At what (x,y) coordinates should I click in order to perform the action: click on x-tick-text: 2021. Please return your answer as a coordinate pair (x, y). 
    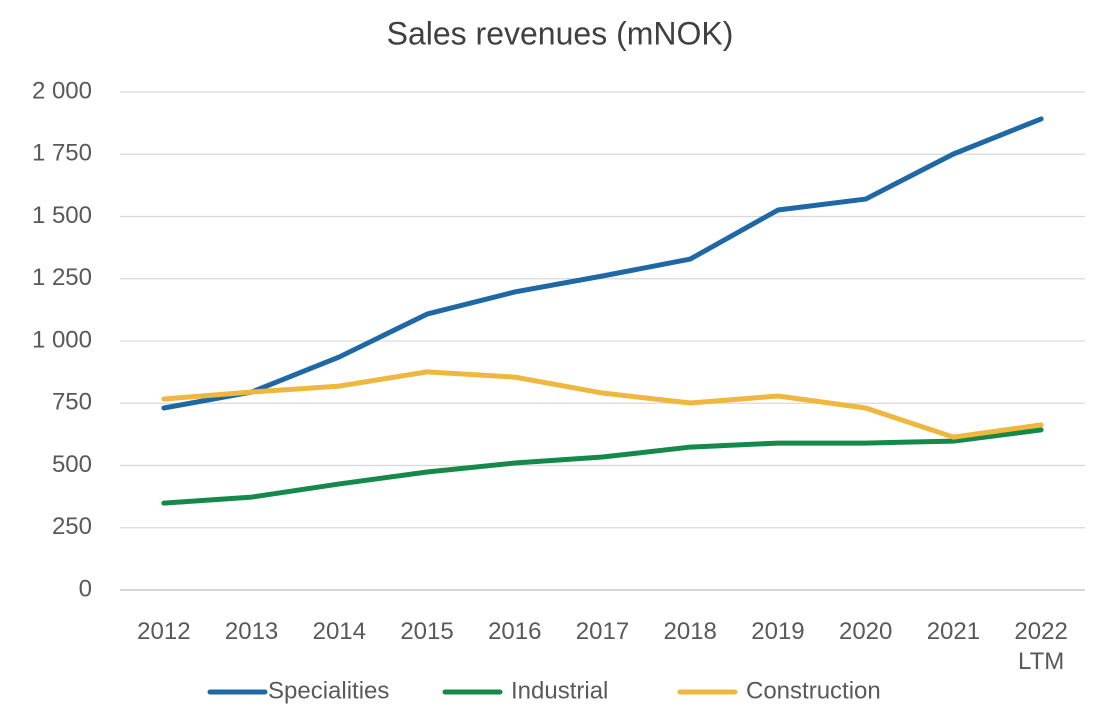
    Looking at the image, I should click on (953, 631).